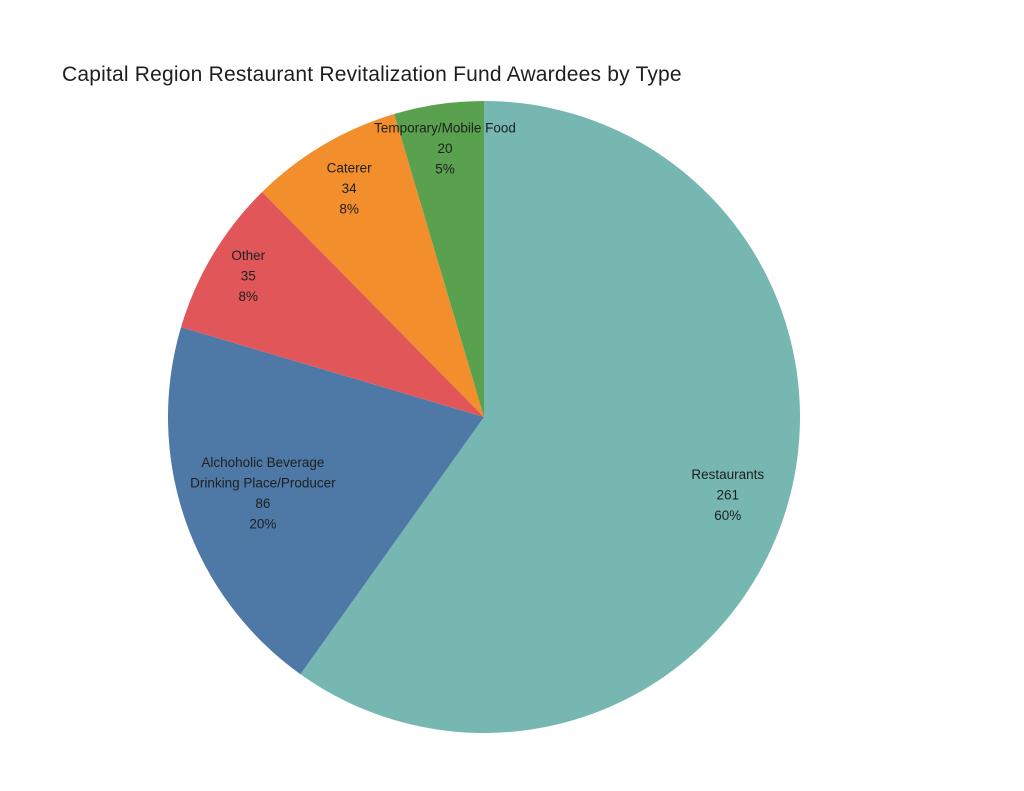 The image size is (1024, 791). What do you see at coordinates (445, 148) in the screenshot?
I see `slice-label-temporary-mobile-food: Temporary/Mobile Food 20 5%` at bounding box center [445, 148].